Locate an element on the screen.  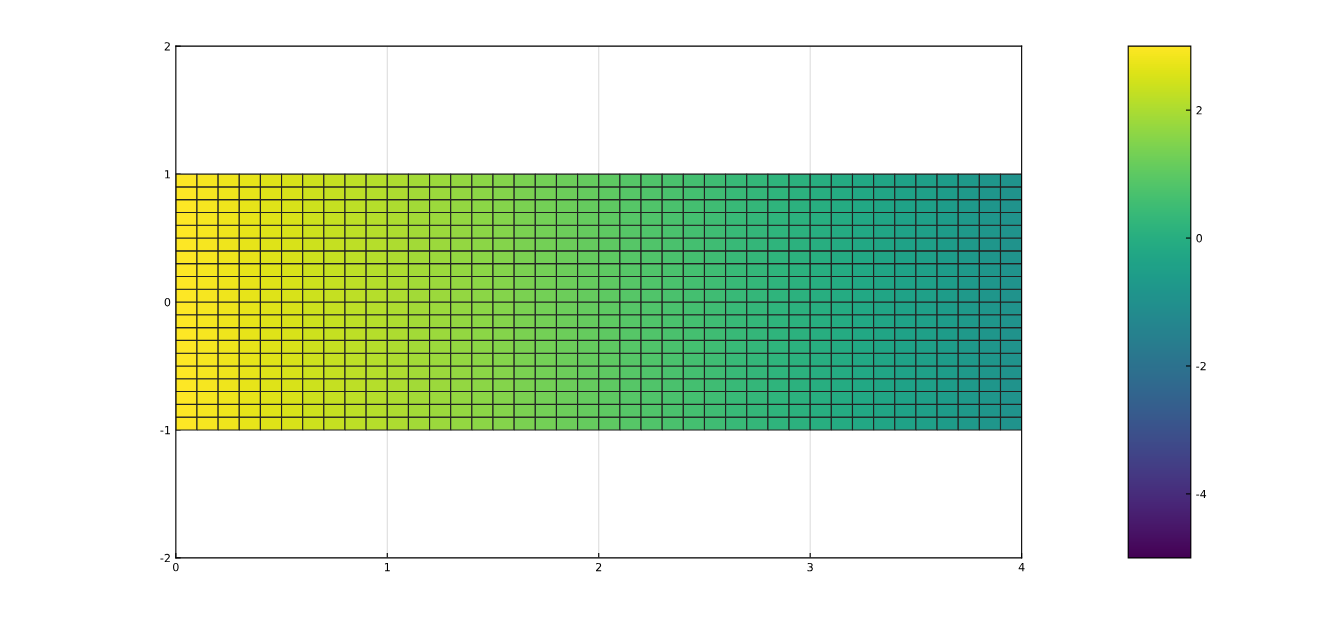
color-bar-label: -4 is located at coordinates (1201, 494).